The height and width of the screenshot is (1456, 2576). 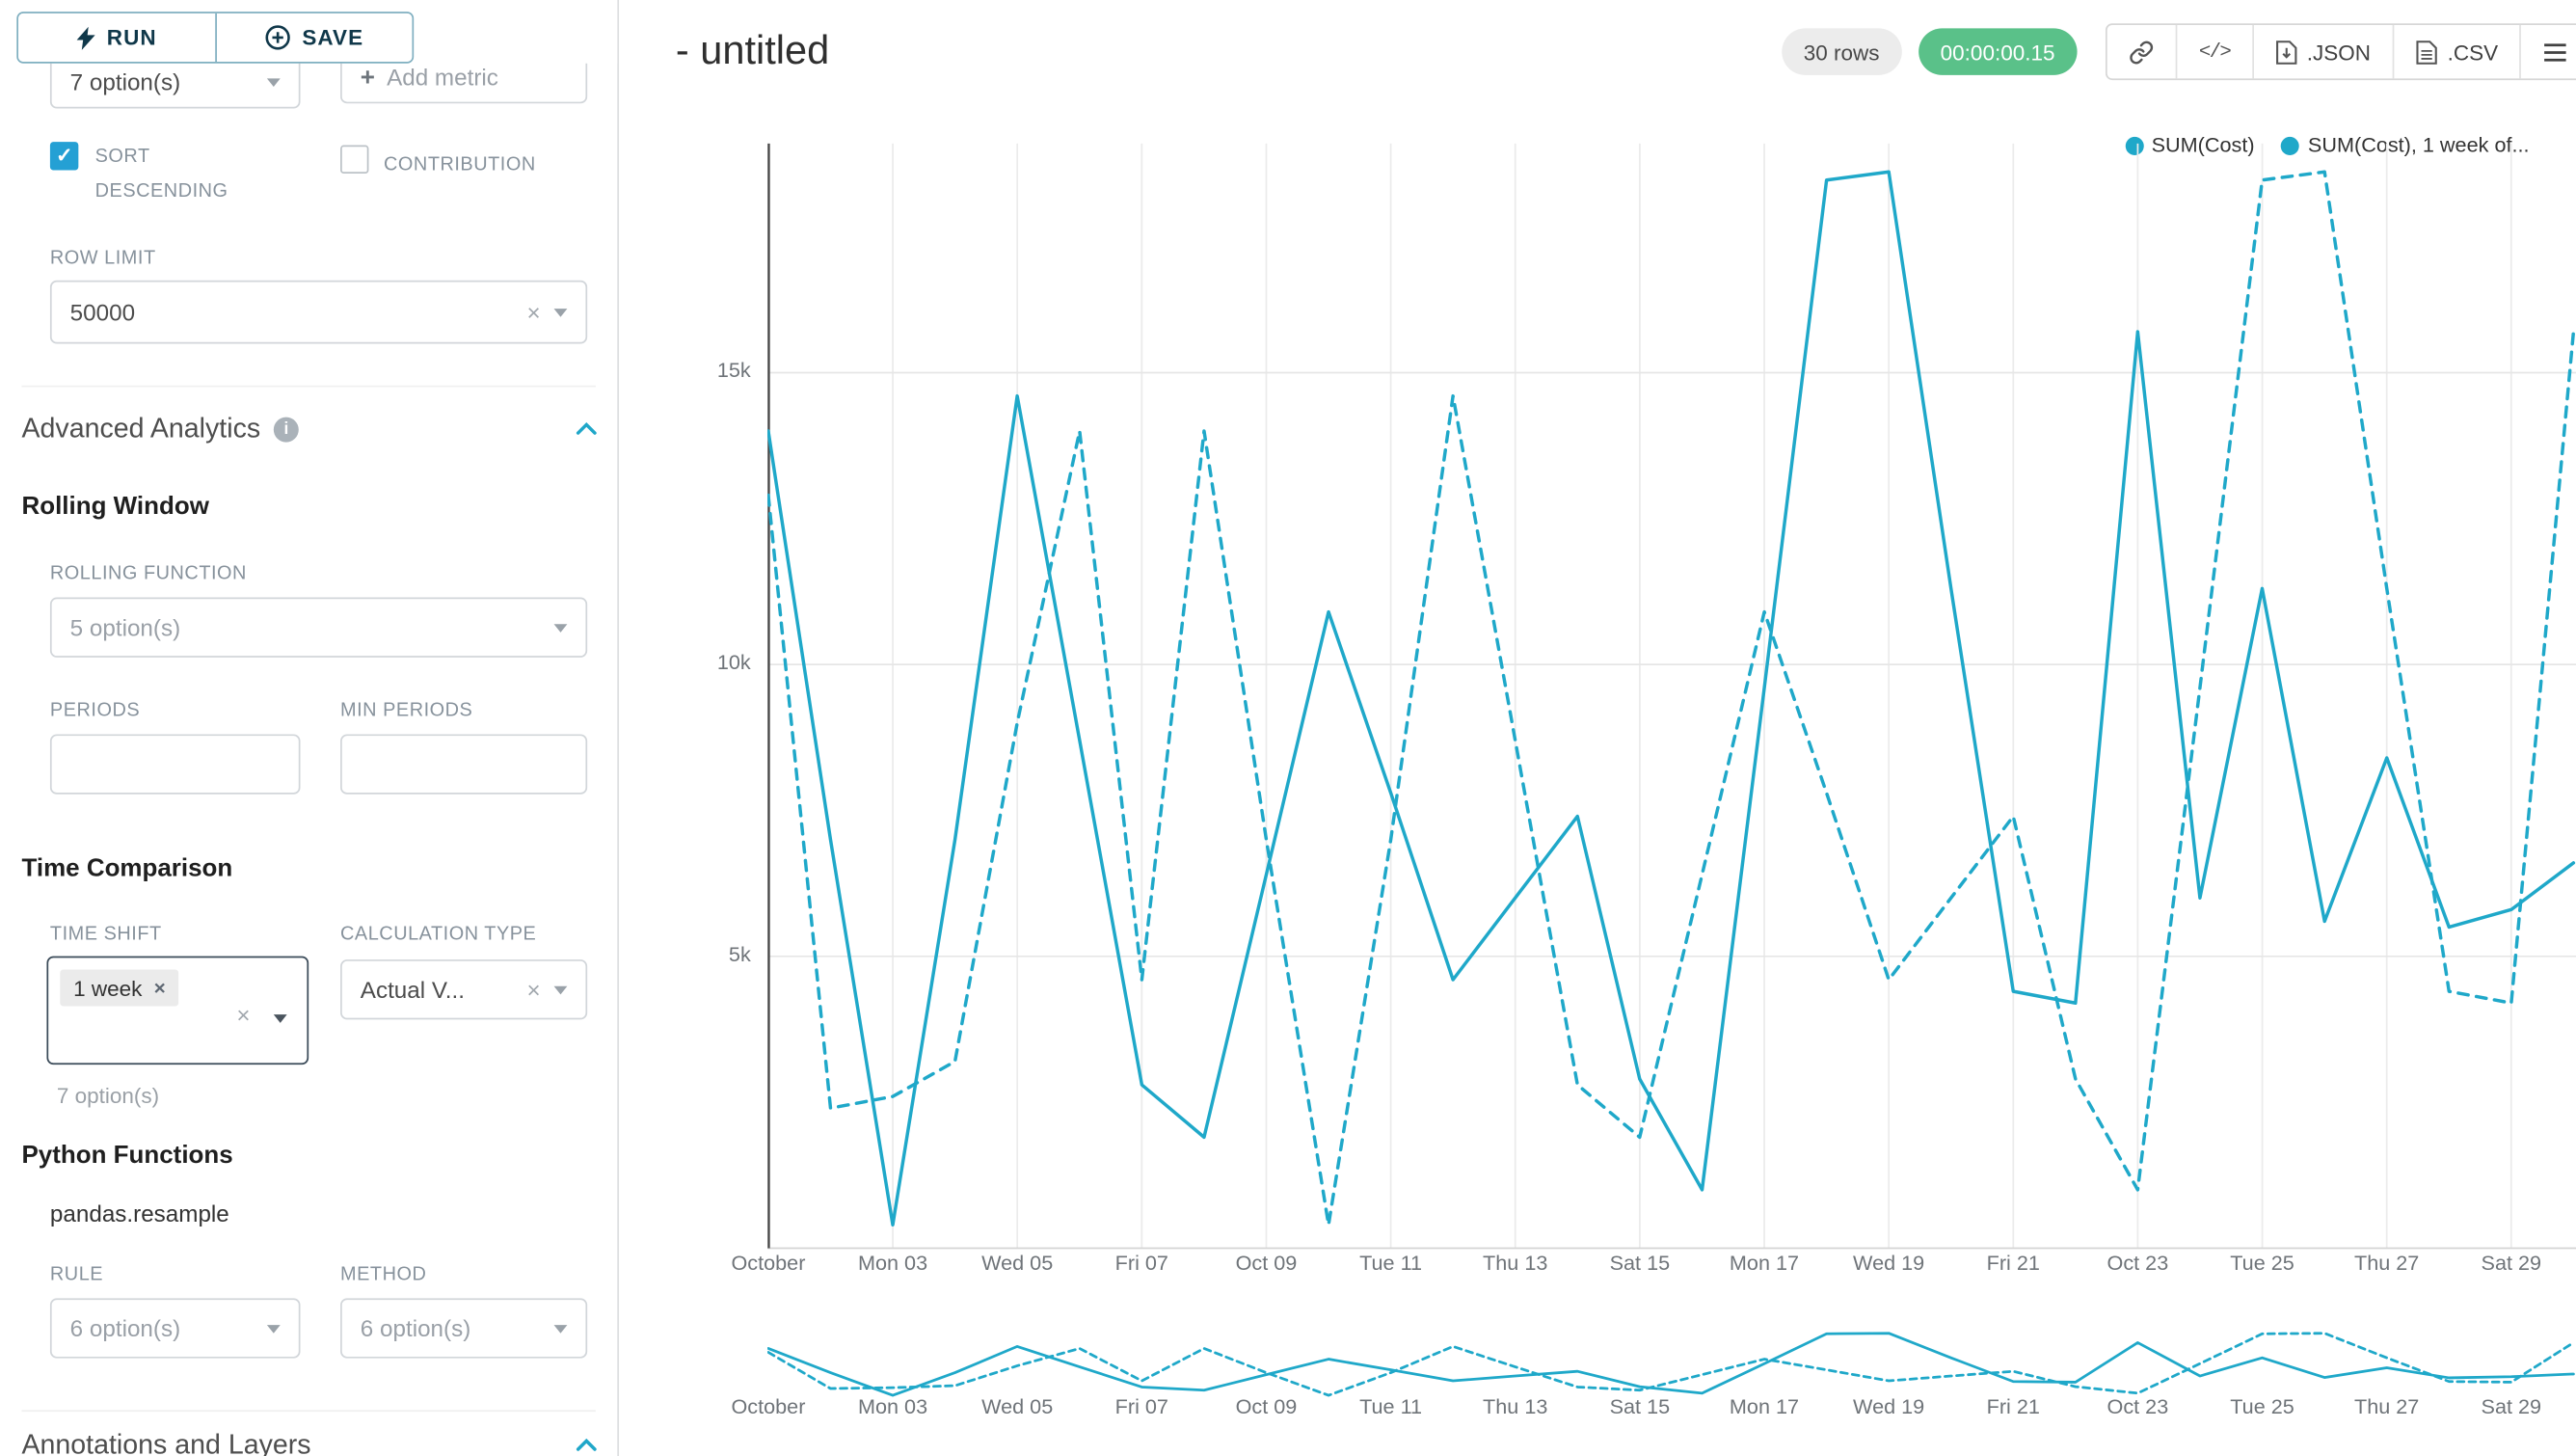 I want to click on metrics-select: 7 option(s), so click(x=175, y=82).